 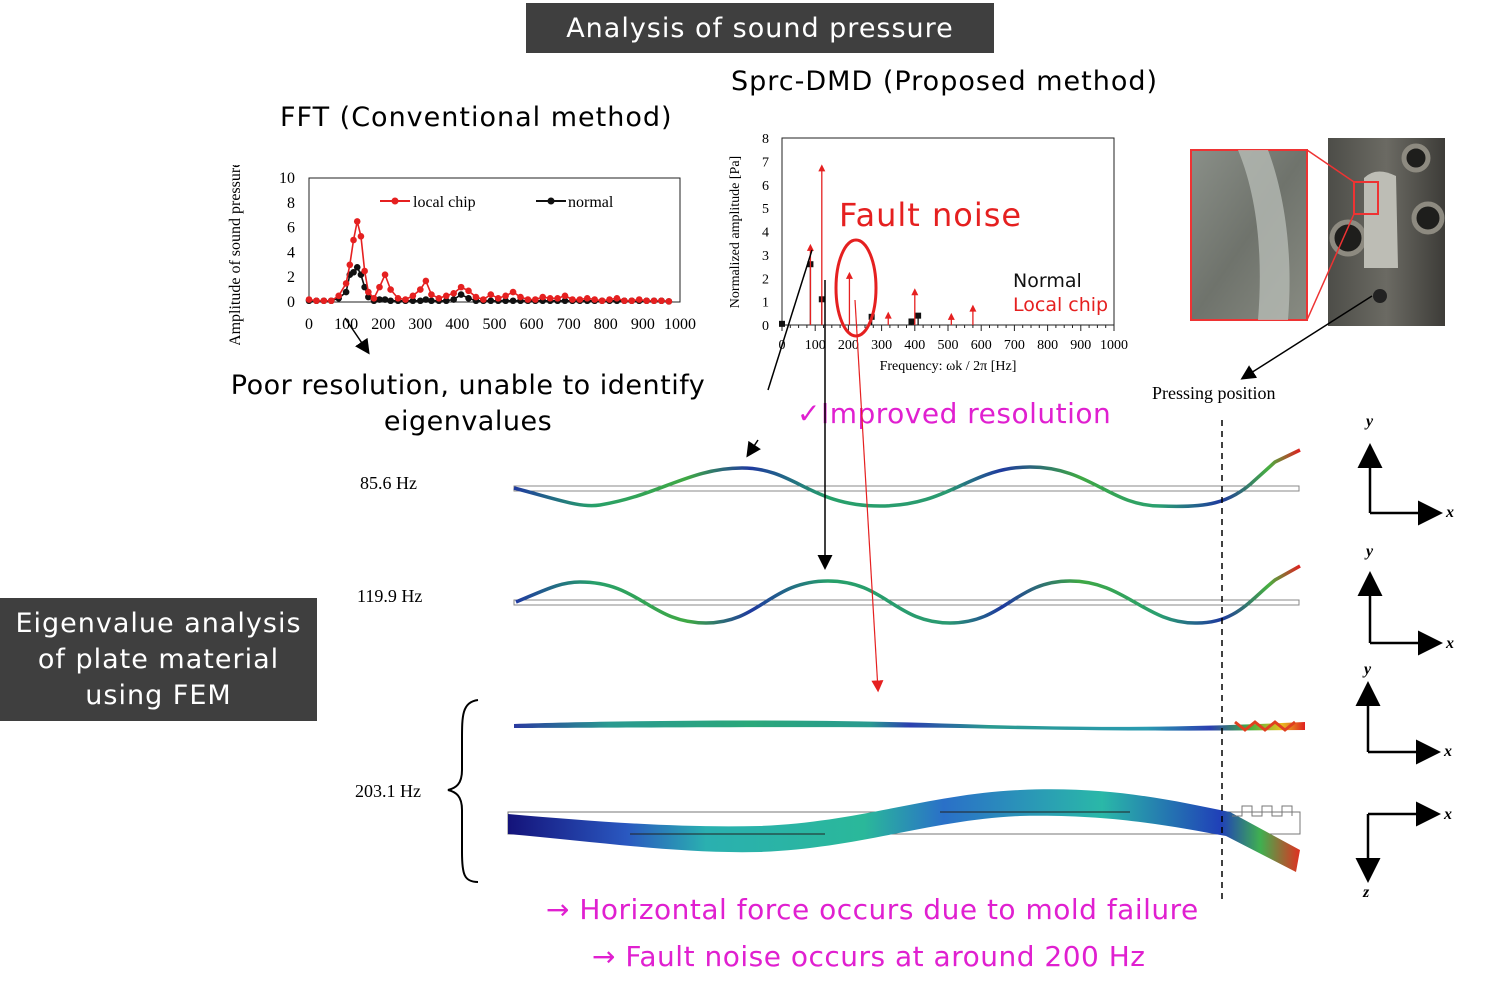 What do you see at coordinates (395, 201) in the screenshot?
I see `fft-legend-local-marker` at bounding box center [395, 201].